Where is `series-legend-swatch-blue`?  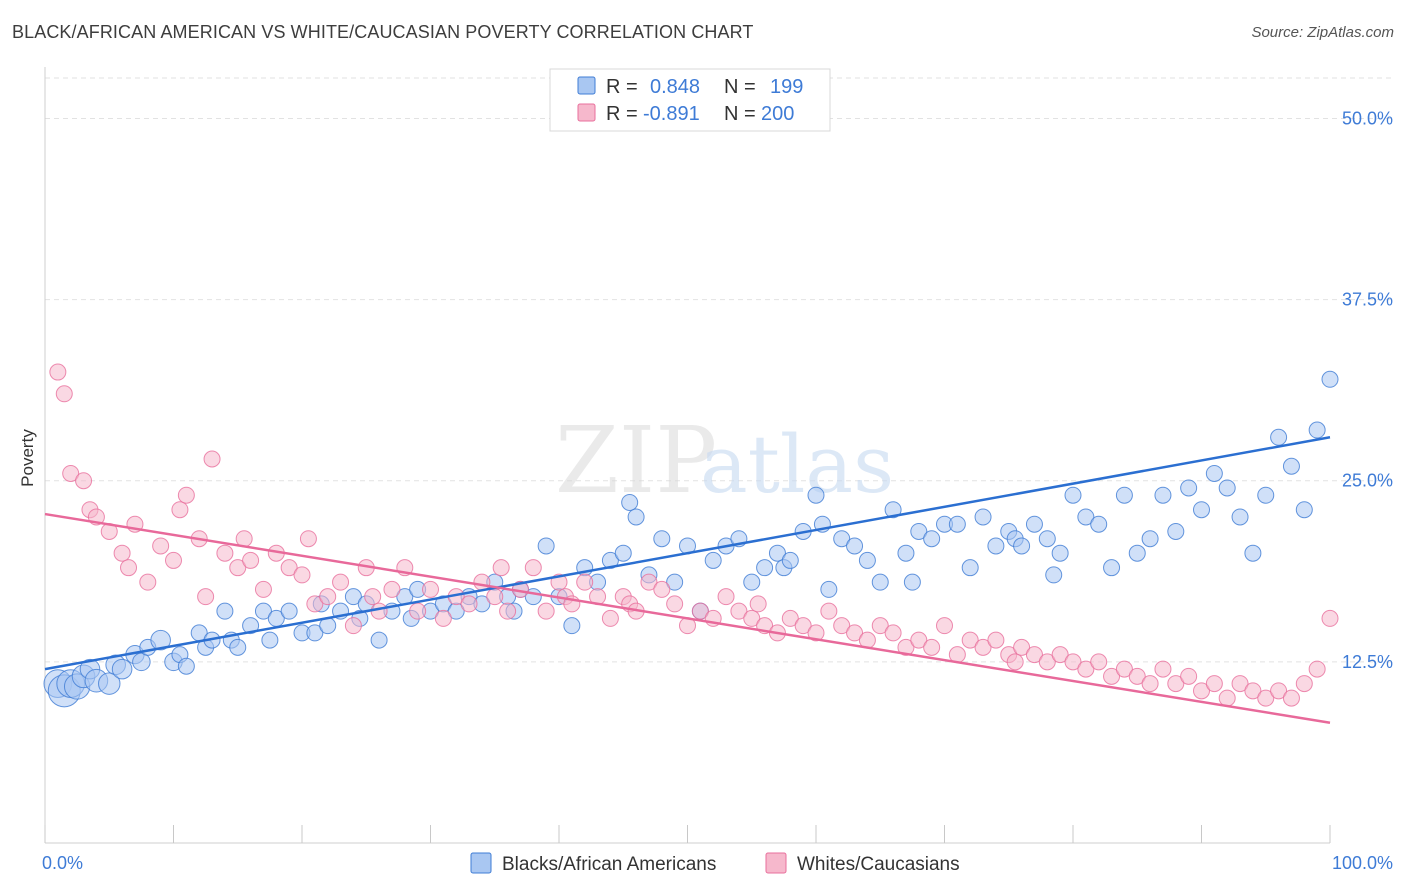 series-legend-swatch-blue is located at coordinates (481, 863).